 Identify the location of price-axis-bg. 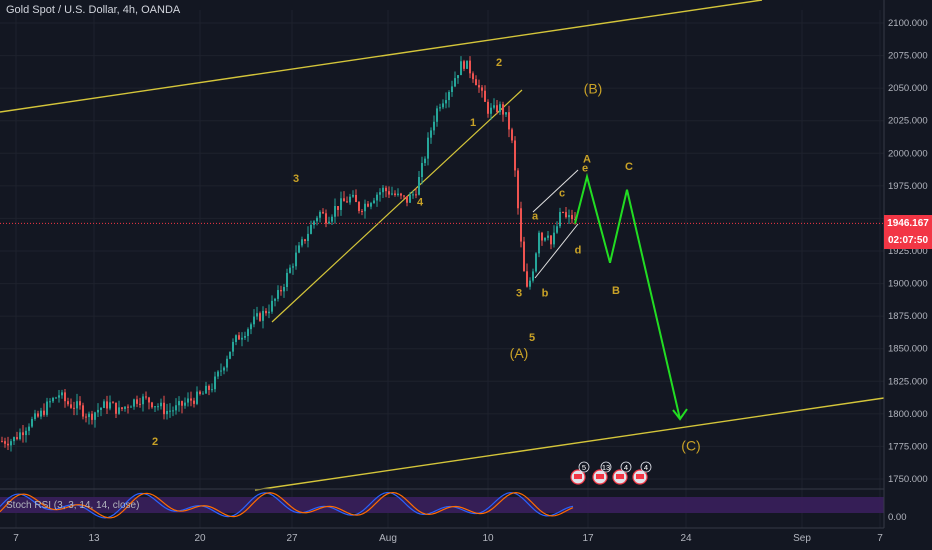
(908, 275).